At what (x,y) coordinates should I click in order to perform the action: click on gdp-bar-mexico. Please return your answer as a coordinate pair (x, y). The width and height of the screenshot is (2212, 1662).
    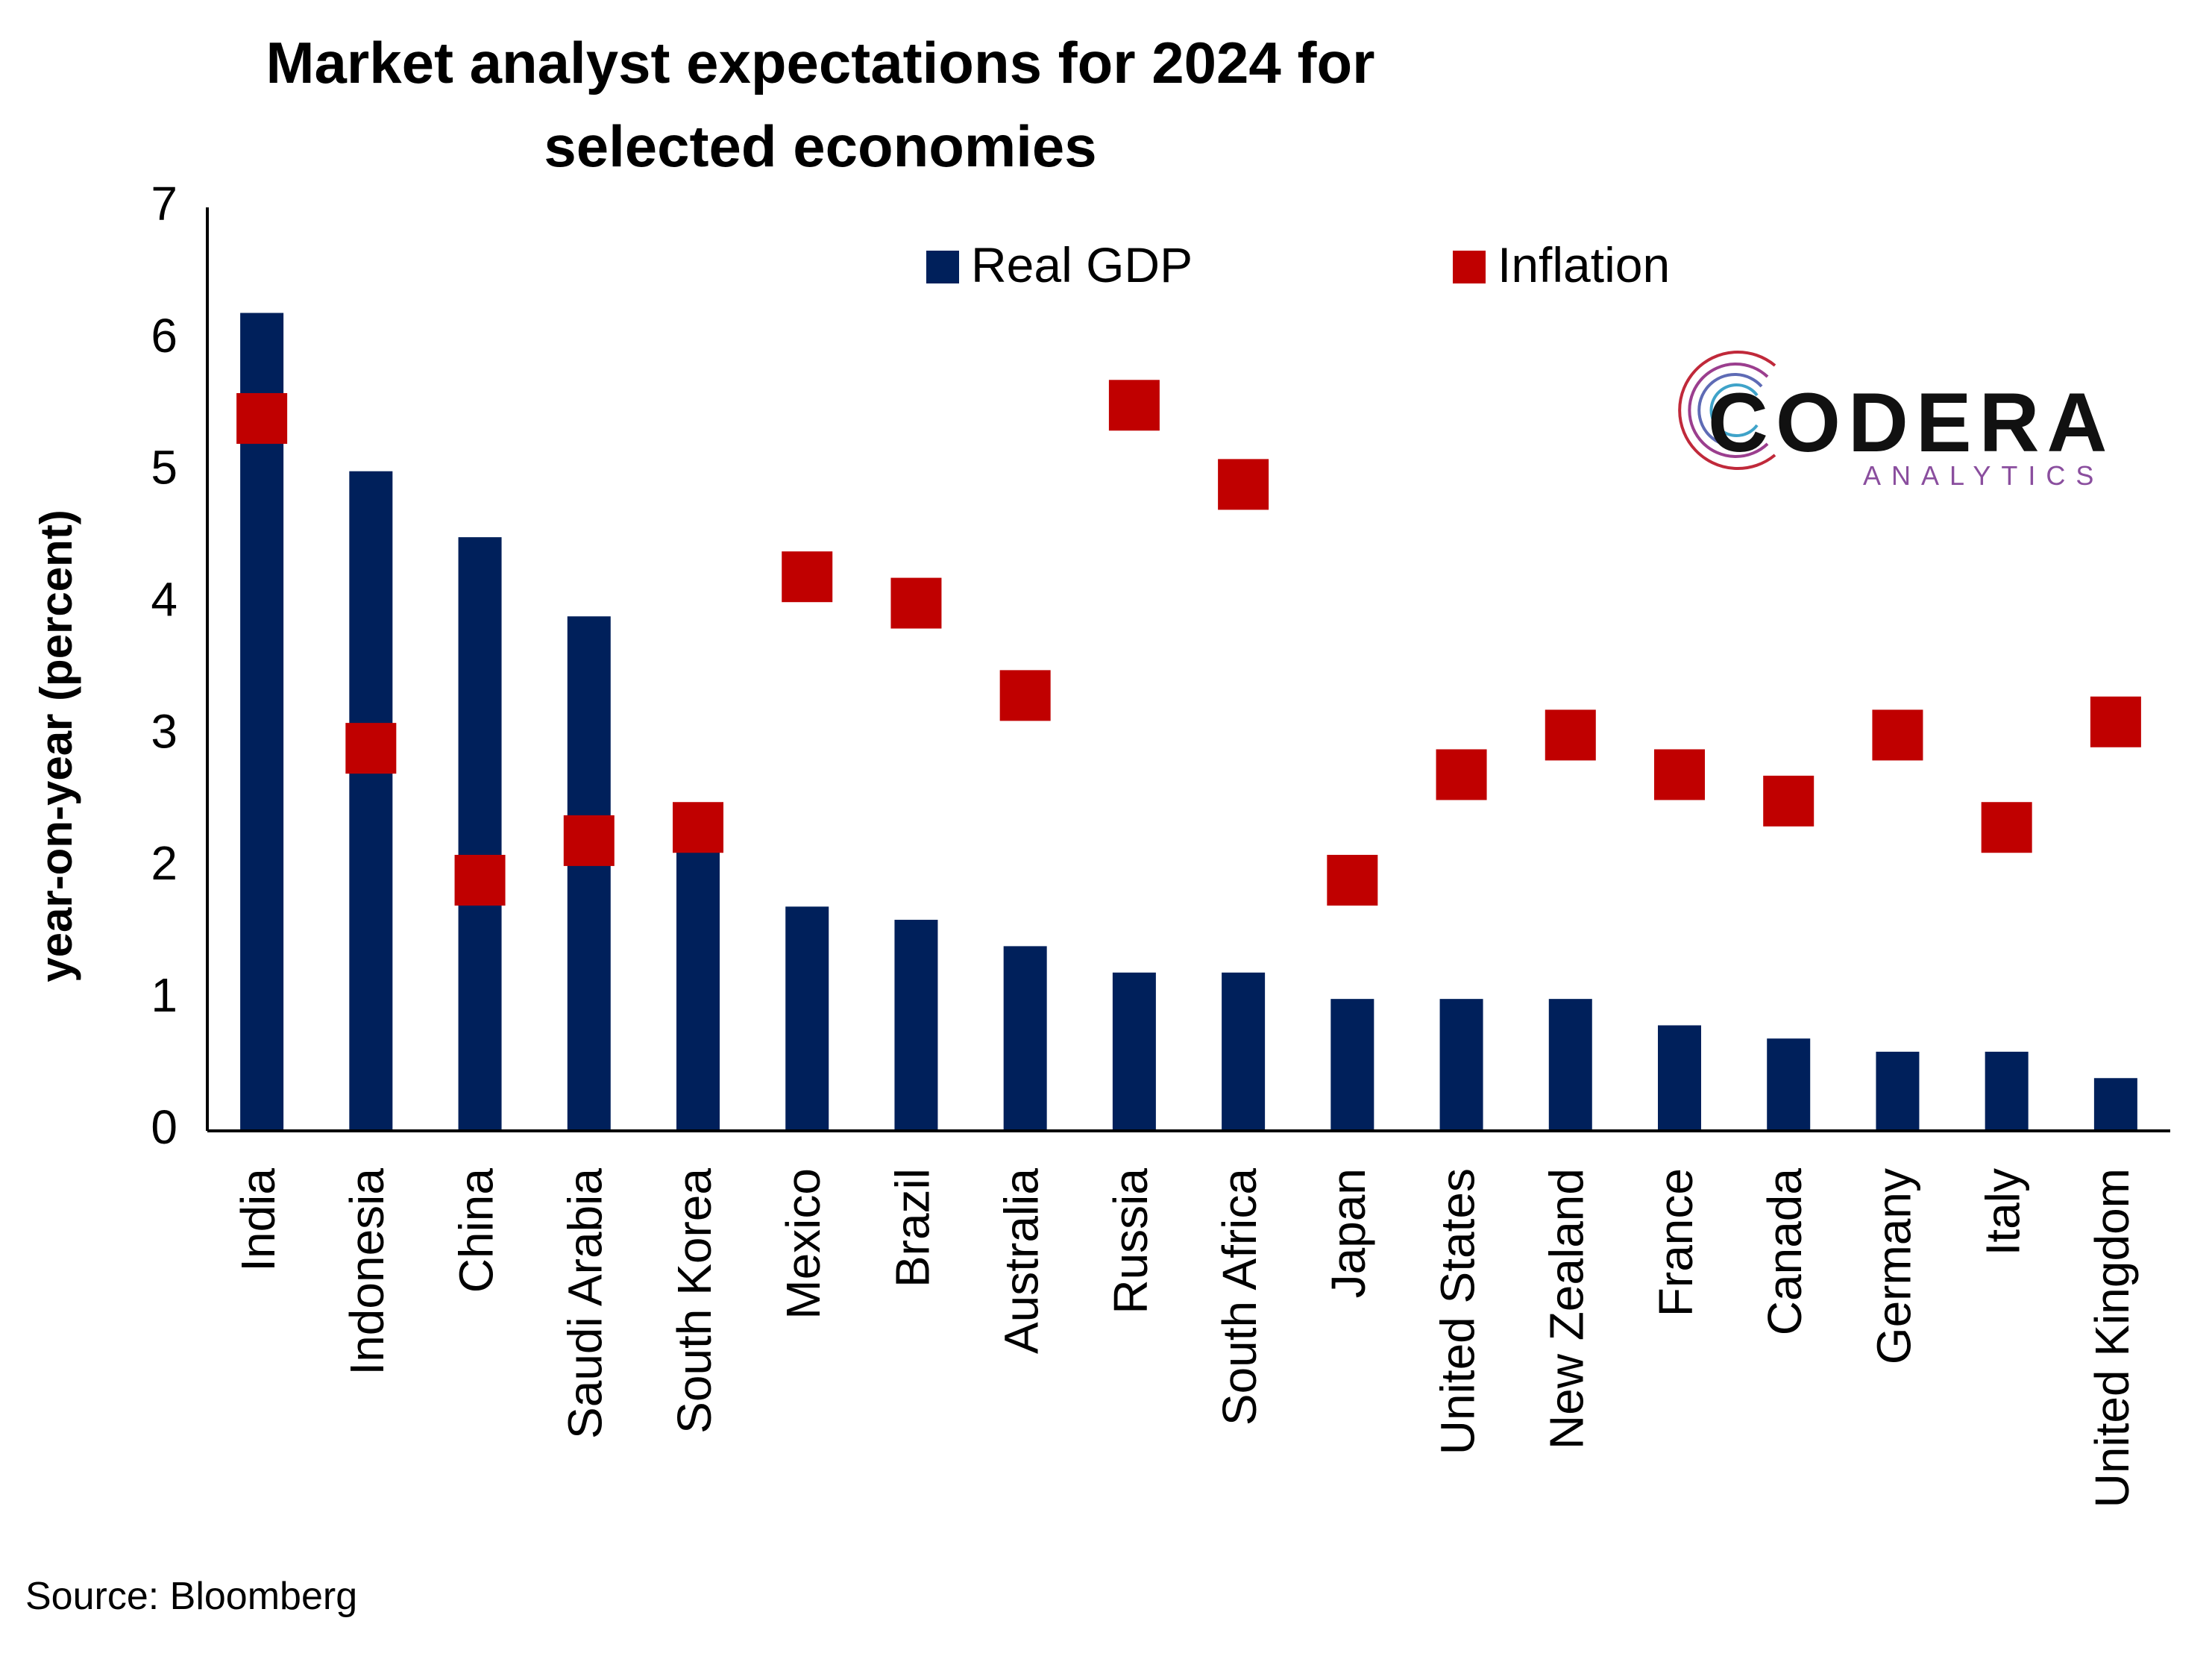
    Looking at the image, I should click on (807, 1018).